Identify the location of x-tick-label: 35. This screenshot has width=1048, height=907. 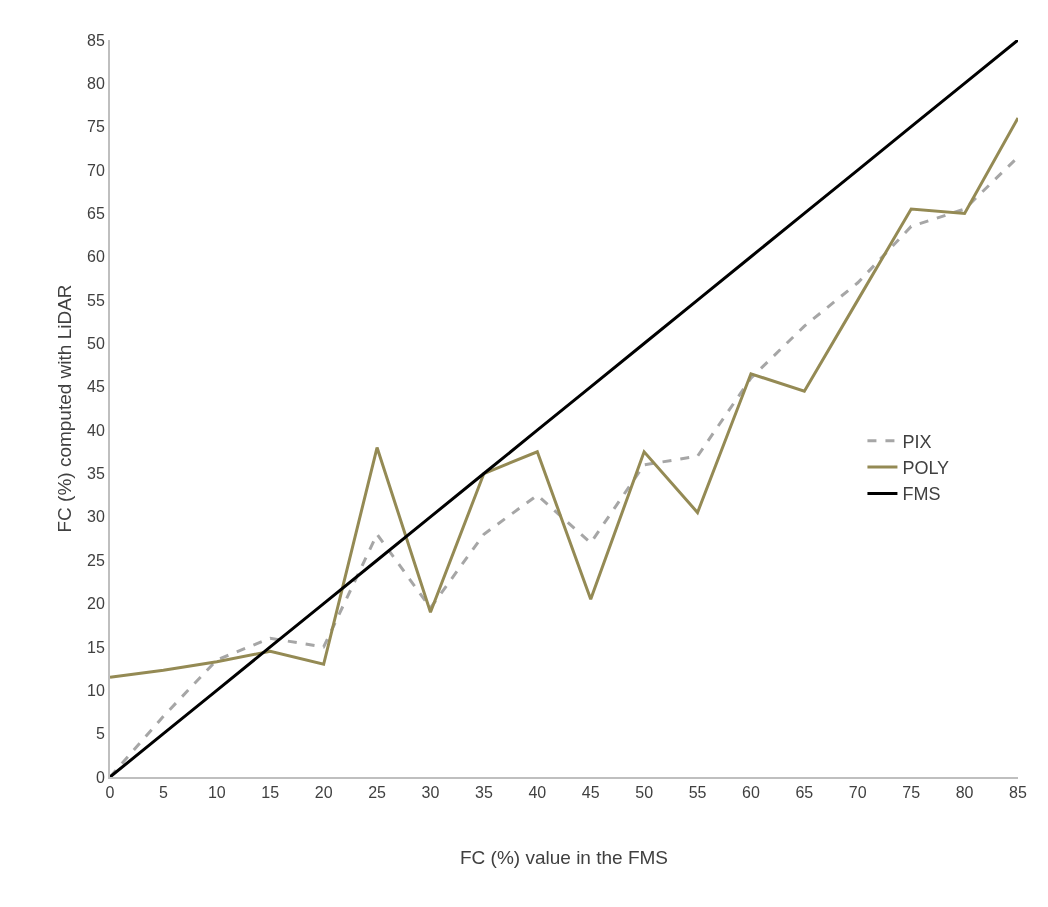
(483, 793).